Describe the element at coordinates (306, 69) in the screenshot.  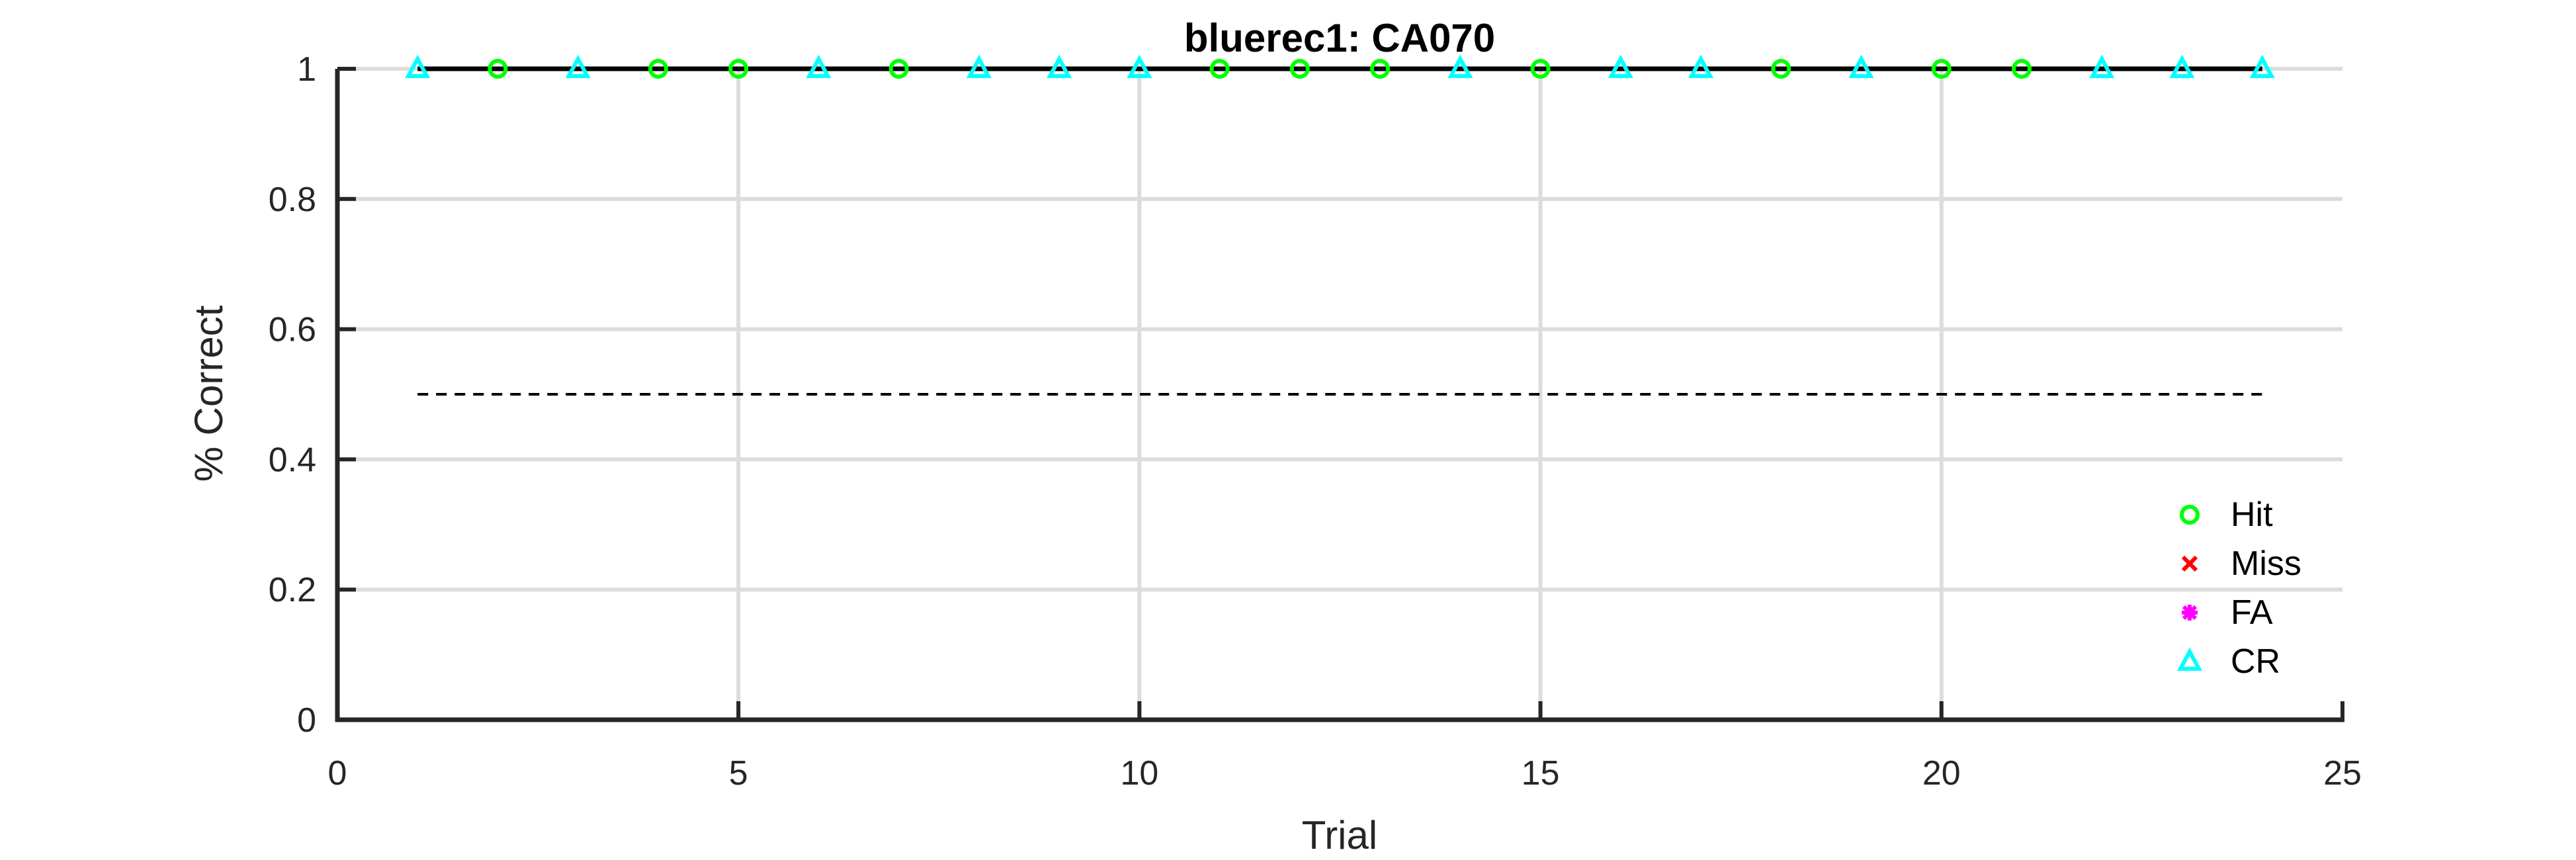
I see `y-tick-label: 1` at that location.